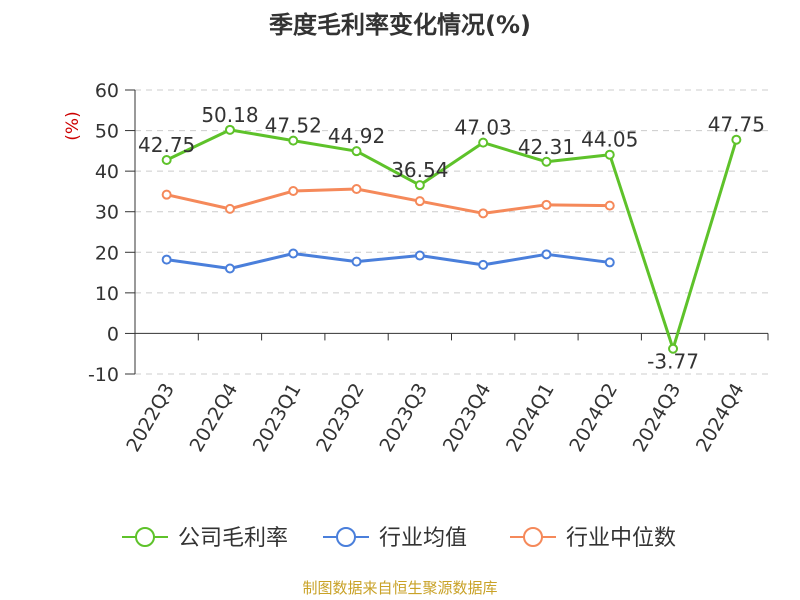 This screenshot has height=600, width=800. What do you see at coordinates (113, 334) in the screenshot?
I see `y-tick-label: 0` at bounding box center [113, 334].